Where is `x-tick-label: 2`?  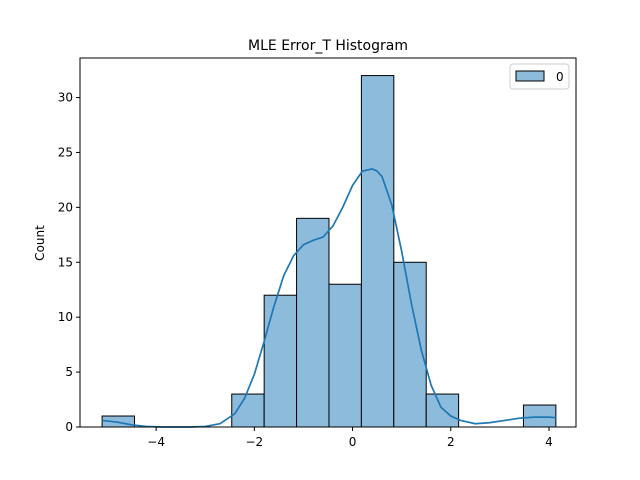
x-tick-label: 2 is located at coordinates (451, 442).